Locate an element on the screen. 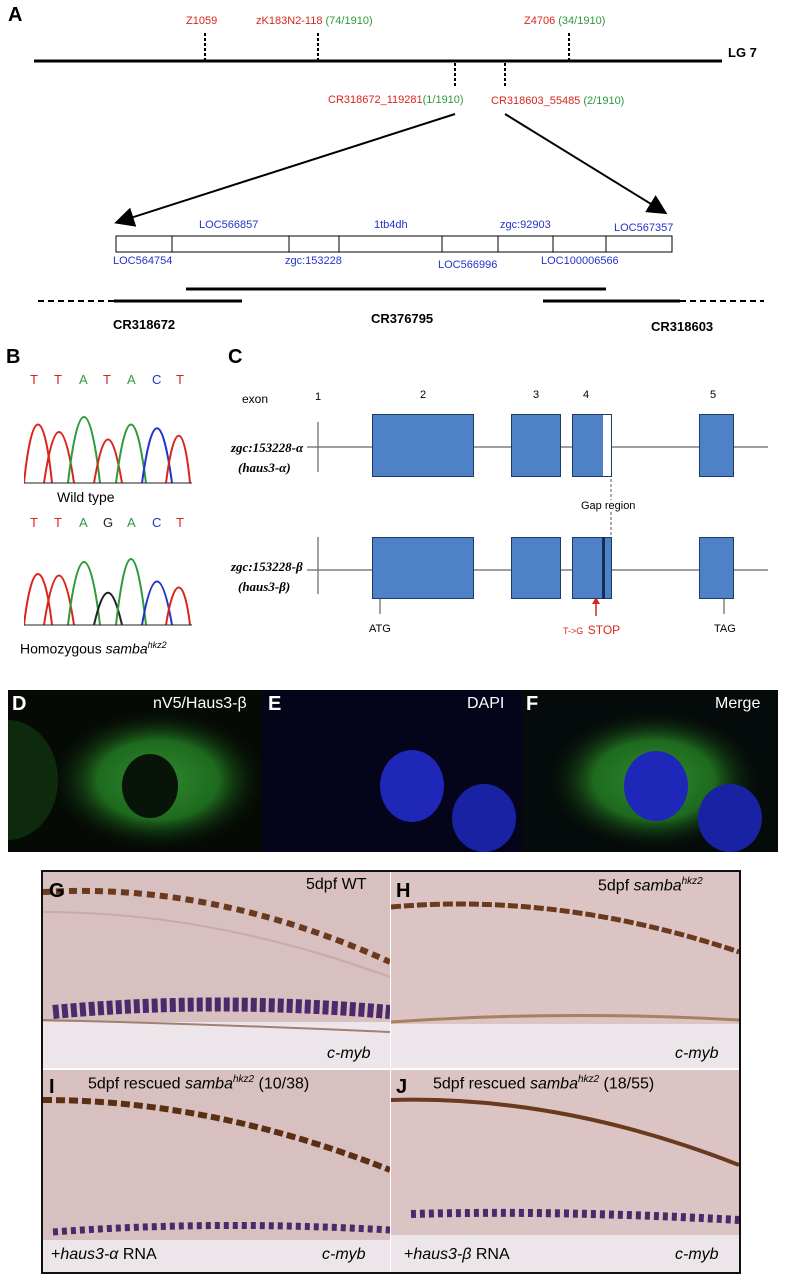 The width and height of the screenshot is (788, 1280). marker-label: CR318672_119281(1/1910) is located at coordinates (396, 100).